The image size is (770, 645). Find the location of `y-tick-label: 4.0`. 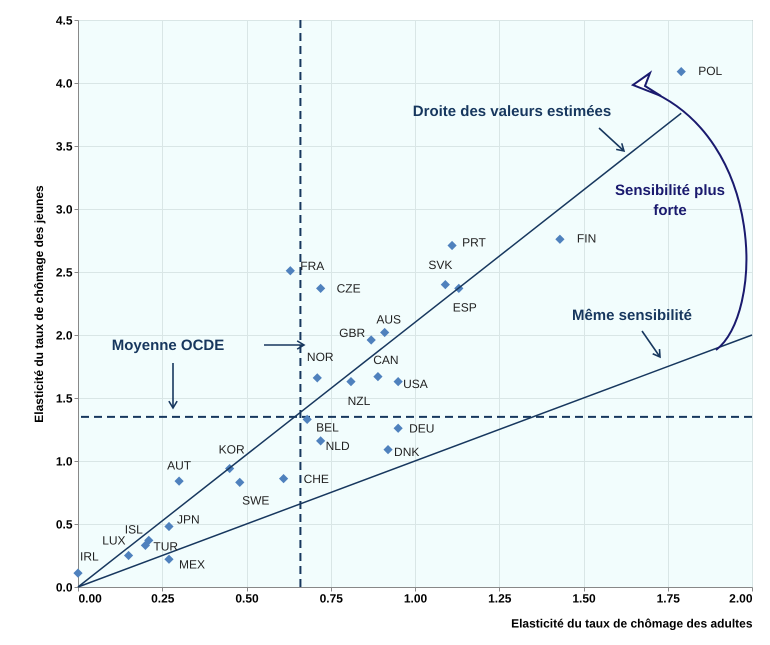

y-tick-label: 4.0 is located at coordinates (64, 83).